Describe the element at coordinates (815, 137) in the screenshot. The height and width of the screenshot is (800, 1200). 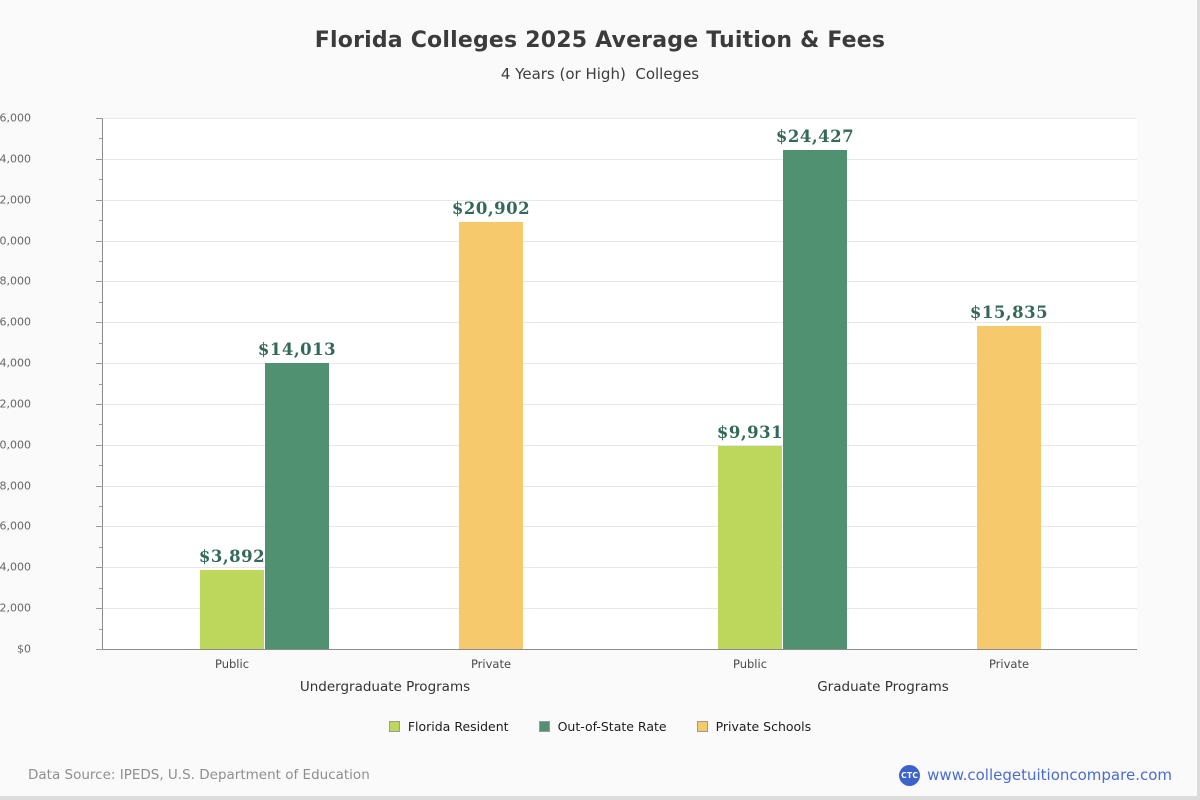
I see `bar-value-label: $24,427` at that location.